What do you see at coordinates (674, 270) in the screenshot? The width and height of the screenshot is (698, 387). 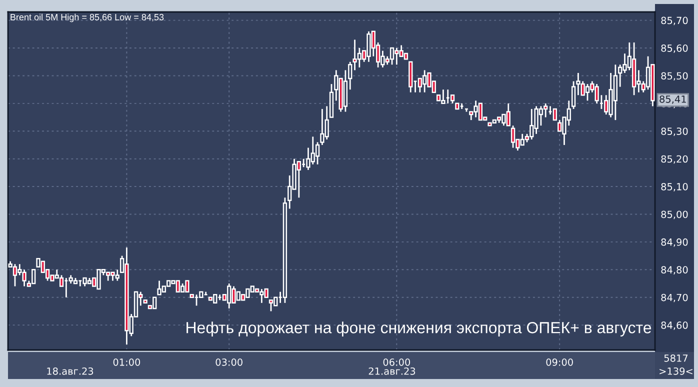 I see `y-tick-label: 84,80` at bounding box center [674, 270].